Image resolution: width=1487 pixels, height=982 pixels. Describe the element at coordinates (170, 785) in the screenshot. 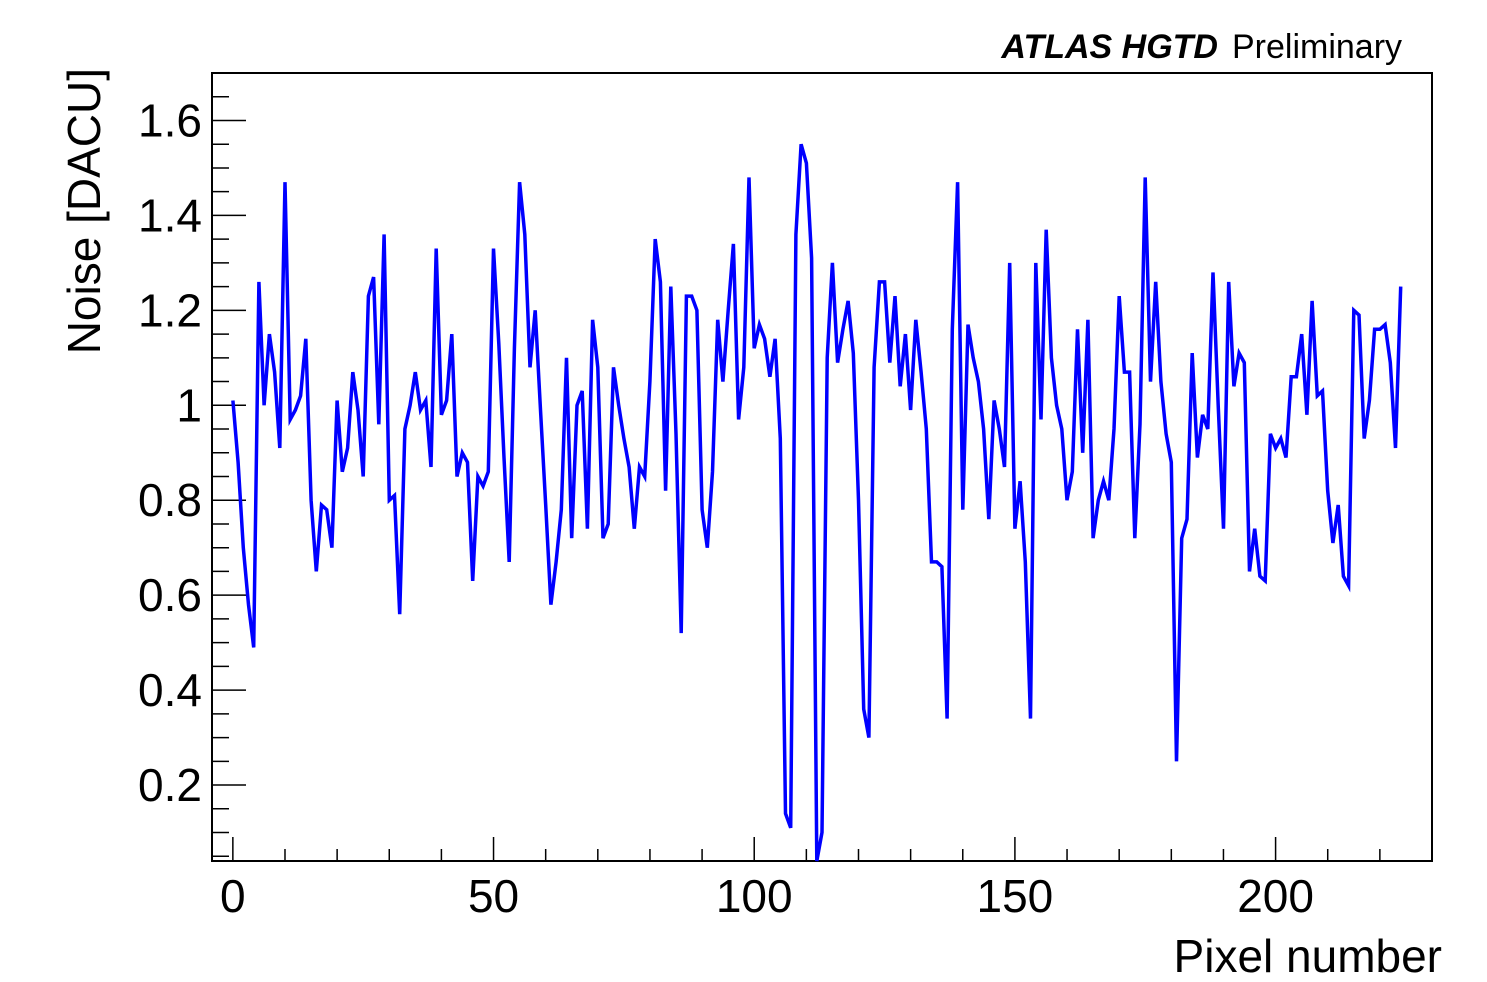

I see `y-tick-label: 0.2` at that location.